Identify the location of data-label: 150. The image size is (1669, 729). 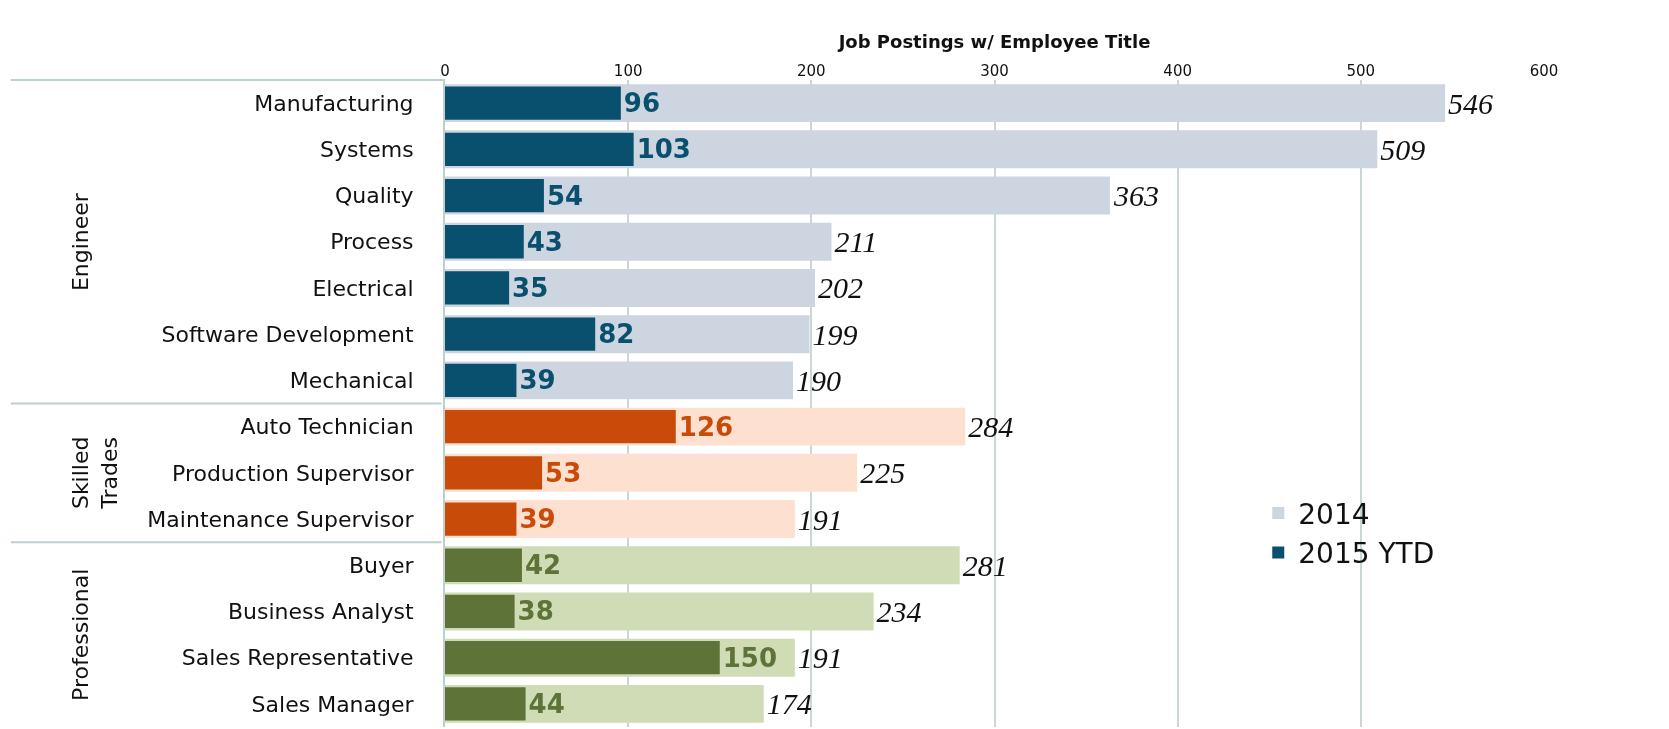
(750, 657).